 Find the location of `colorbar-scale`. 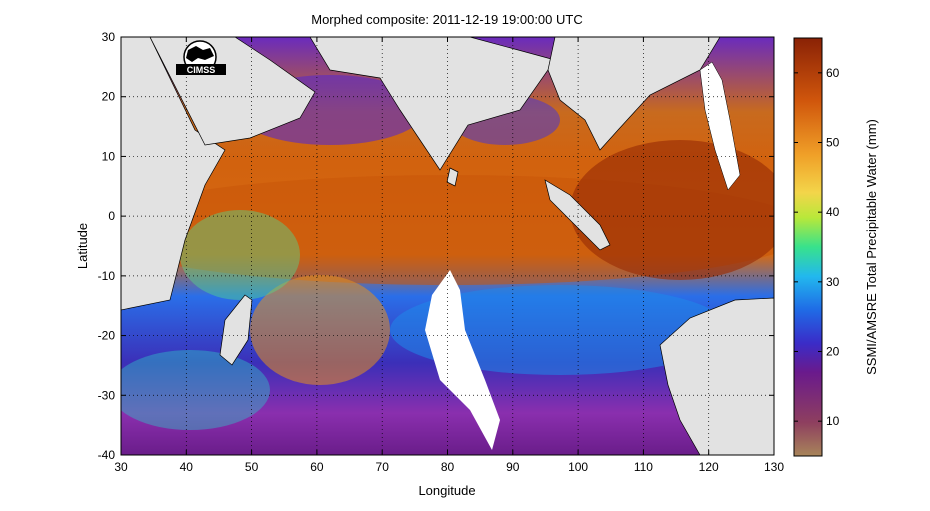

colorbar-scale is located at coordinates (808, 247).